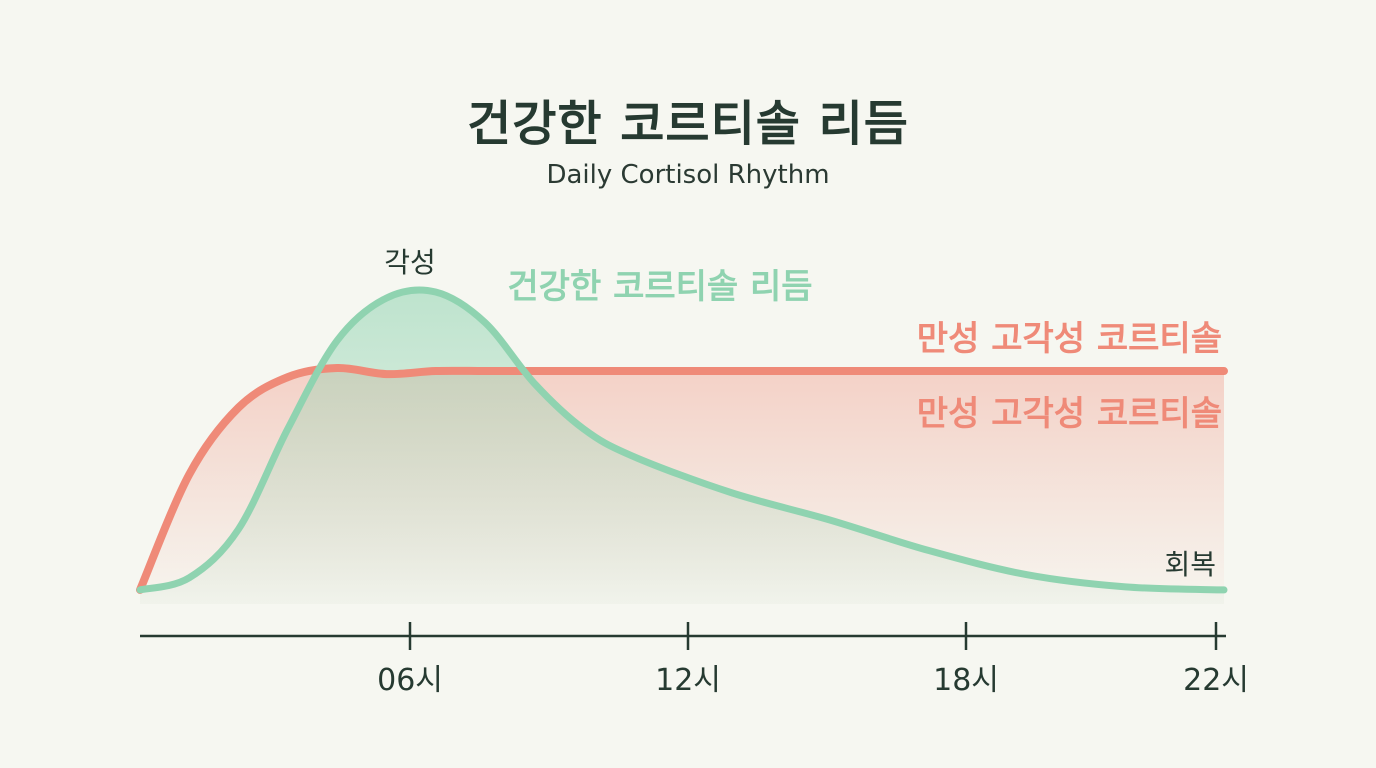 This screenshot has width=1376, height=768. Describe the element at coordinates (1216, 680) in the screenshot. I see `x-tick-label: 22시` at that location.